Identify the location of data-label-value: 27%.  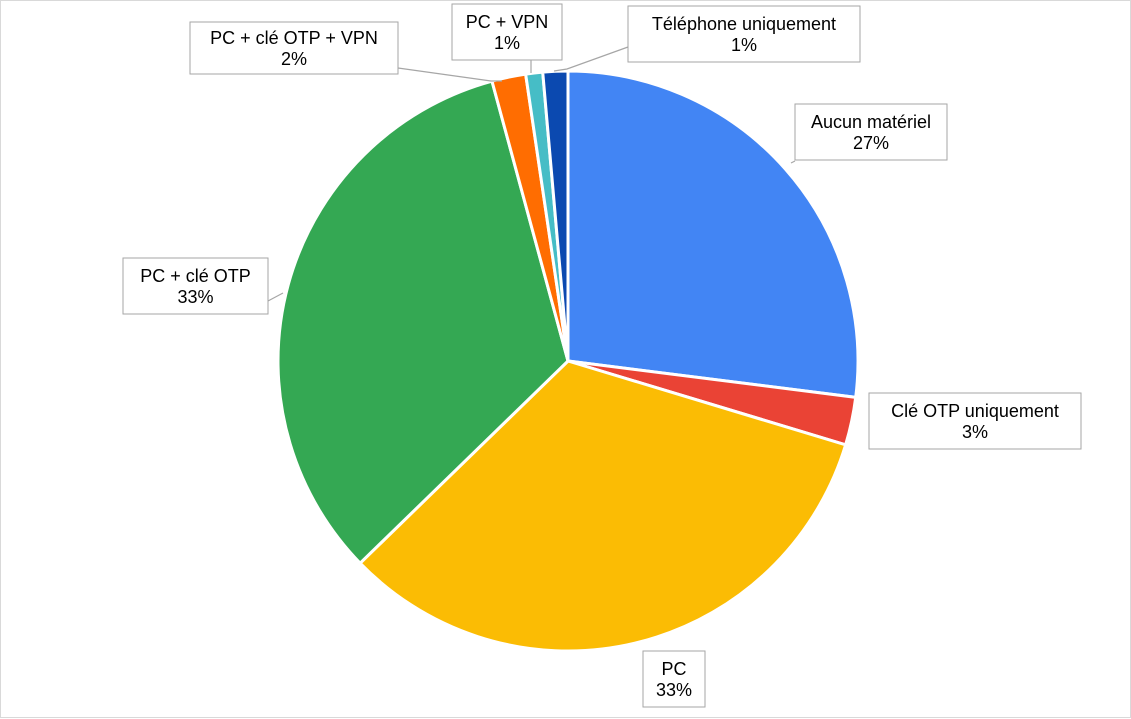
(871, 143).